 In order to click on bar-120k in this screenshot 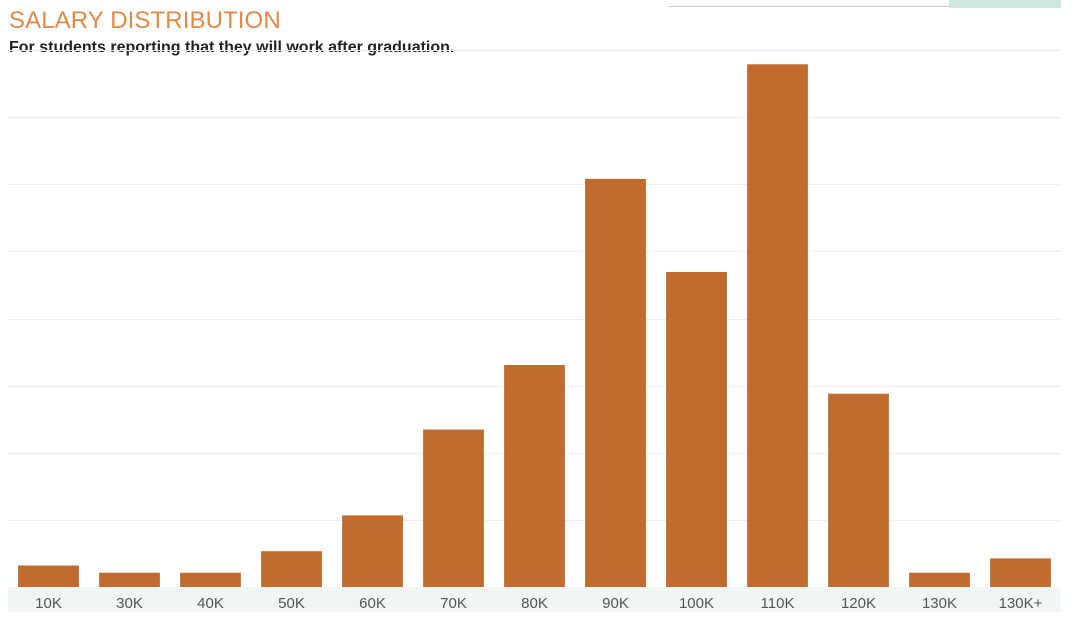, I will do `click(858, 490)`.